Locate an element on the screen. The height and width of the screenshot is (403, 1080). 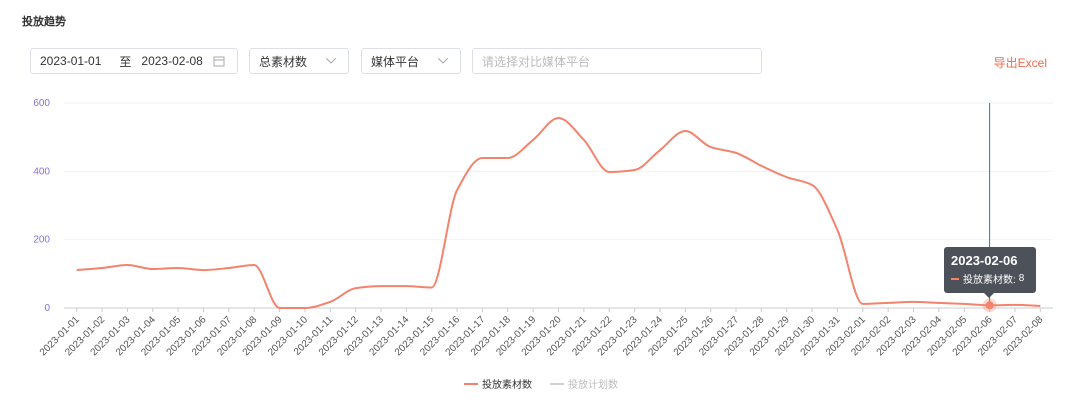
compare-input: 请选择对比媒体平台 is located at coordinates (617, 61).